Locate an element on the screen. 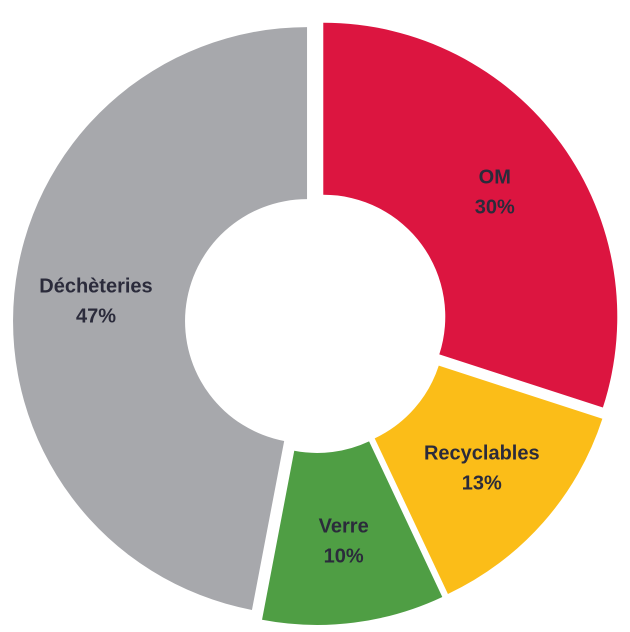  segment-value: 47% is located at coordinates (96, 316).